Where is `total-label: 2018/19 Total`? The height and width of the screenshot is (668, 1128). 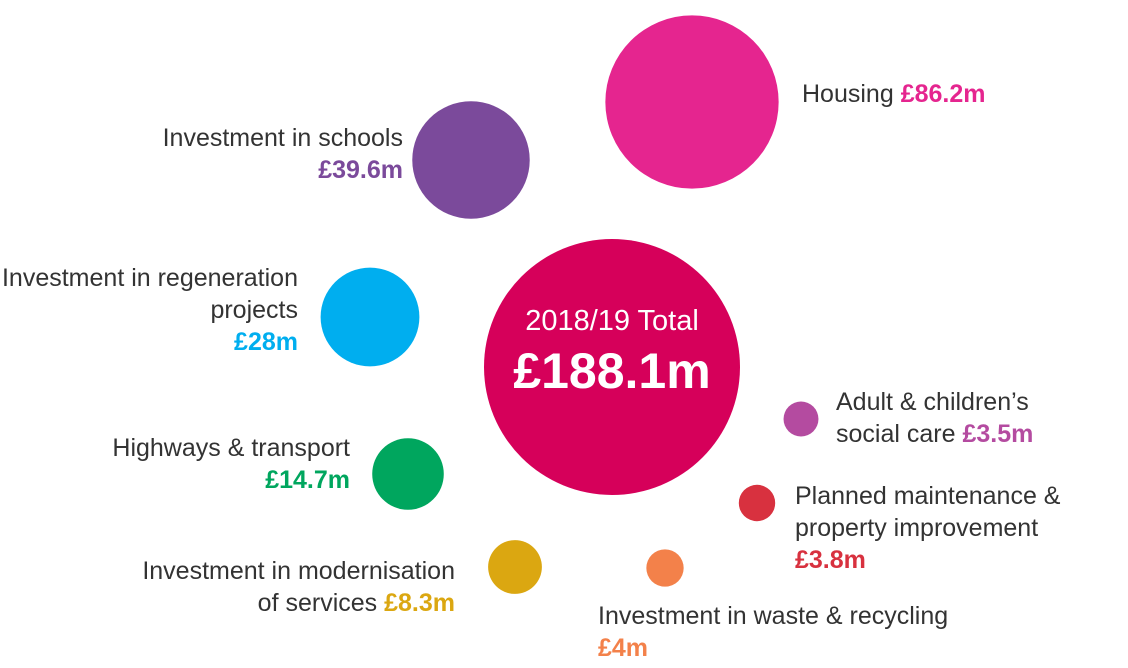
total-label: 2018/19 Total is located at coordinates (612, 321).